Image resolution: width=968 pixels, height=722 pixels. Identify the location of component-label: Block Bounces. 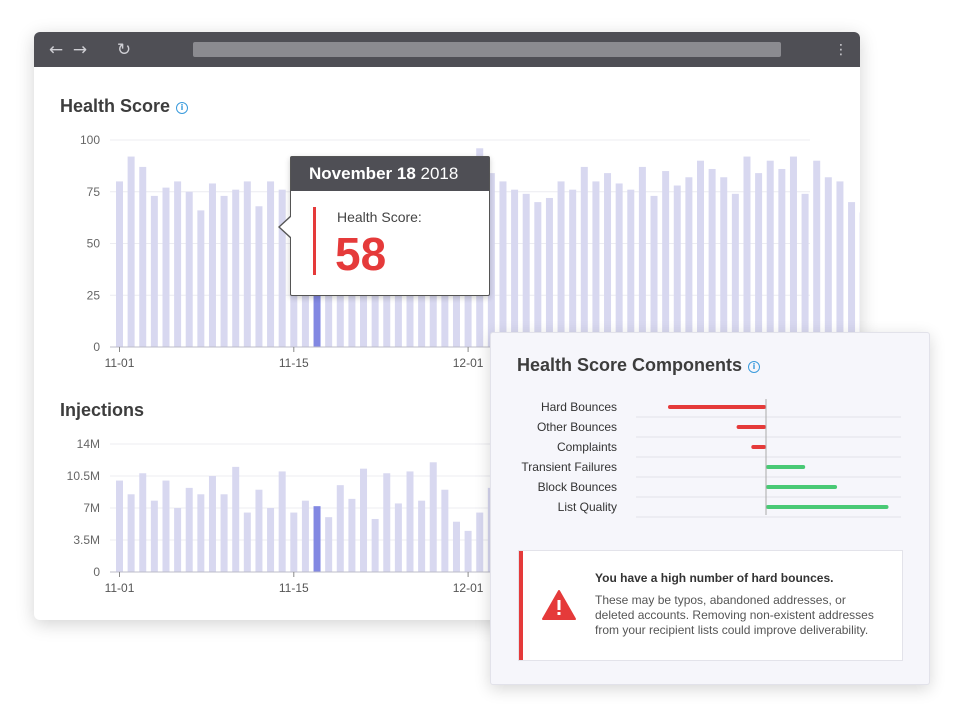
(577, 487).